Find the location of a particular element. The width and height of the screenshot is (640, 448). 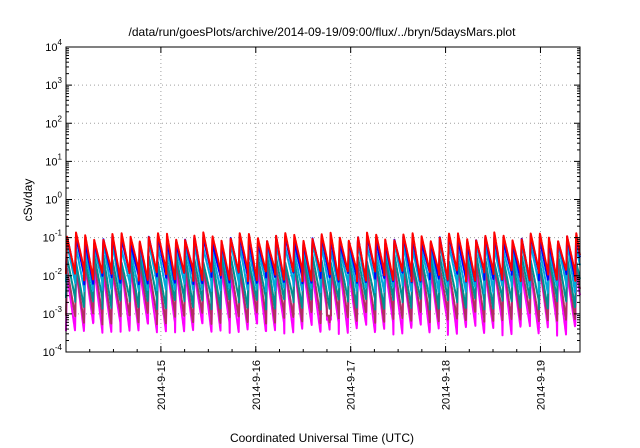

y-axis-label: cSv/day is located at coordinates (28, 200).